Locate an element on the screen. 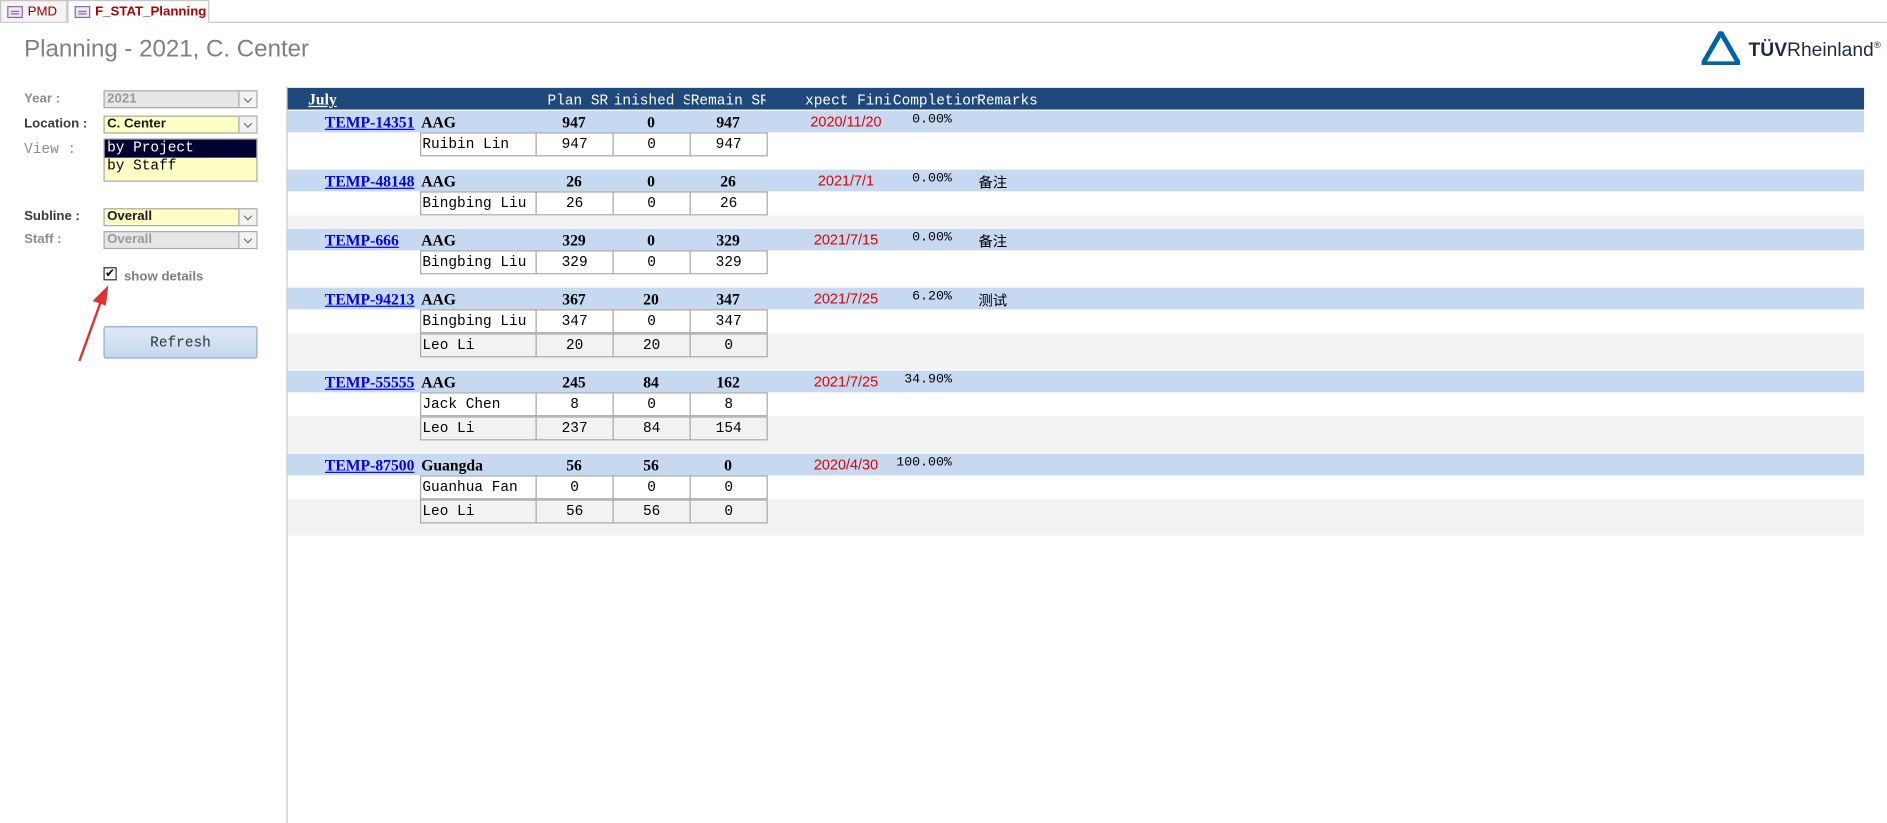 The height and width of the screenshot is (823, 1887). staff-row: Leo Li 56 56 0 is located at coordinates (1076, 511).